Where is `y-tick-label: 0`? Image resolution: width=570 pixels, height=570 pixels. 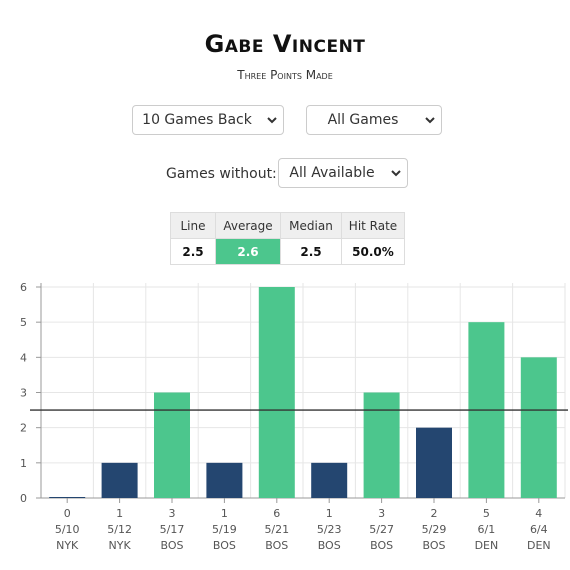 y-tick-label: 0 is located at coordinates (23, 498).